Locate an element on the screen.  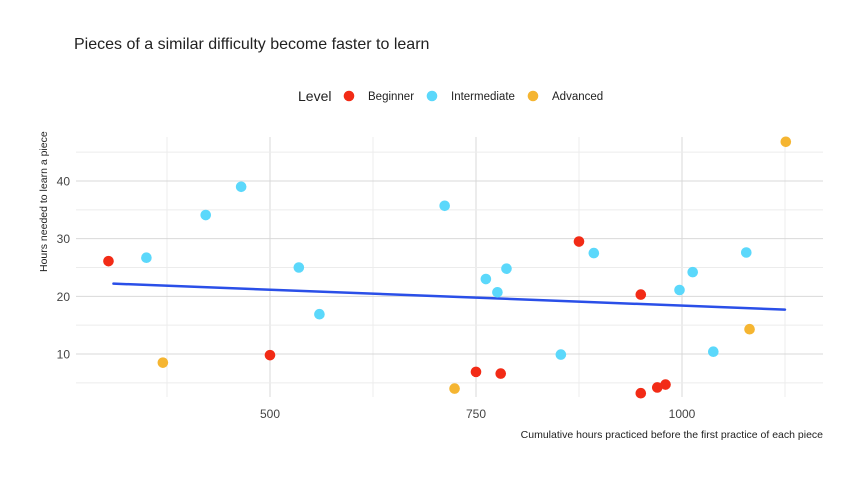
trend-line-group is located at coordinates (449, 296).